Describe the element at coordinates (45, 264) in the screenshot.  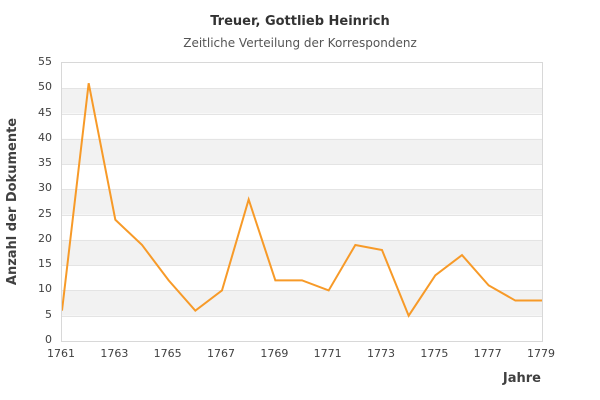
I see `y-tick-label: 15` at that location.